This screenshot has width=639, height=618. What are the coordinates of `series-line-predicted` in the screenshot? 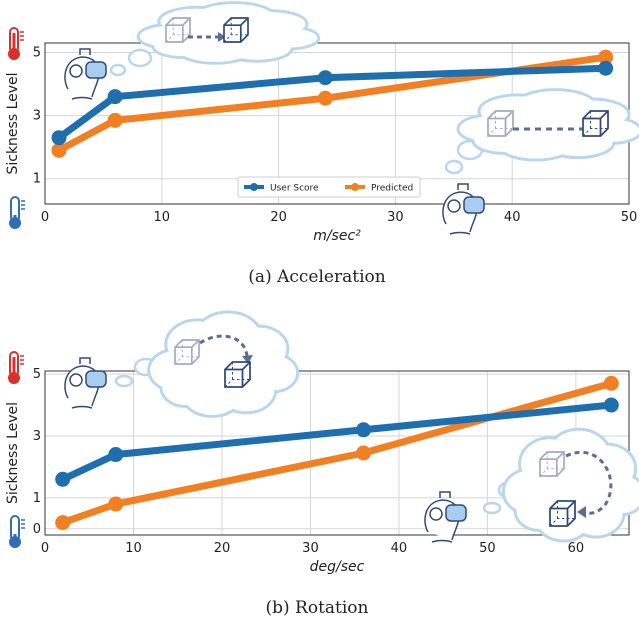 It's located at (332, 103).